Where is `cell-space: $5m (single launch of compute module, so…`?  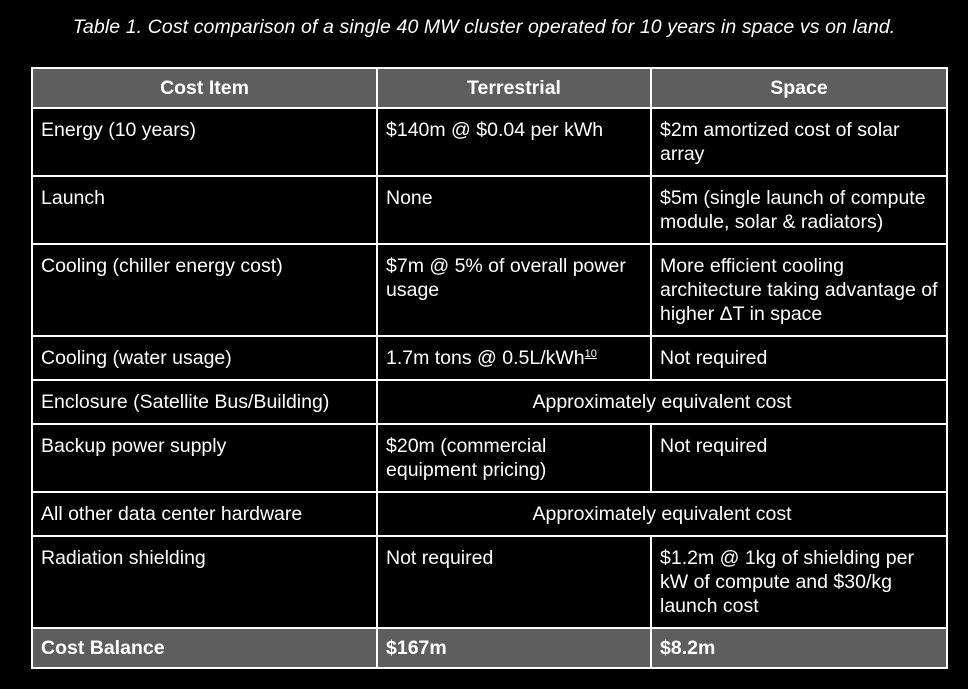 cell-space: $5m (single launch of compute module, so… is located at coordinates (799, 210).